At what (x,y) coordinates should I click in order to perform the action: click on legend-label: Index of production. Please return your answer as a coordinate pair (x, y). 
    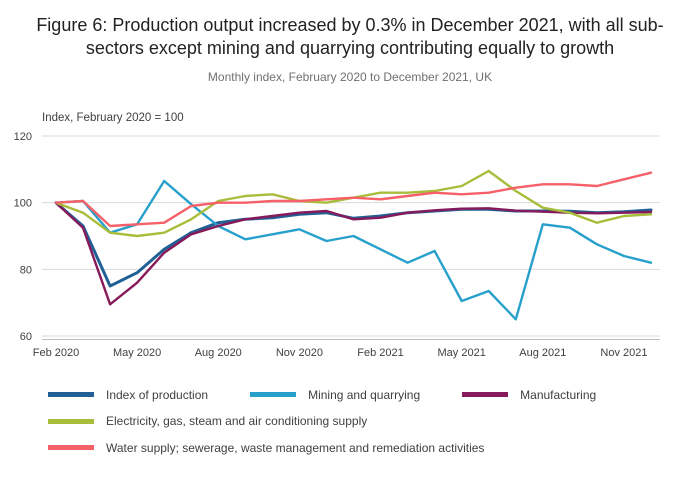
    Looking at the image, I should click on (157, 394).